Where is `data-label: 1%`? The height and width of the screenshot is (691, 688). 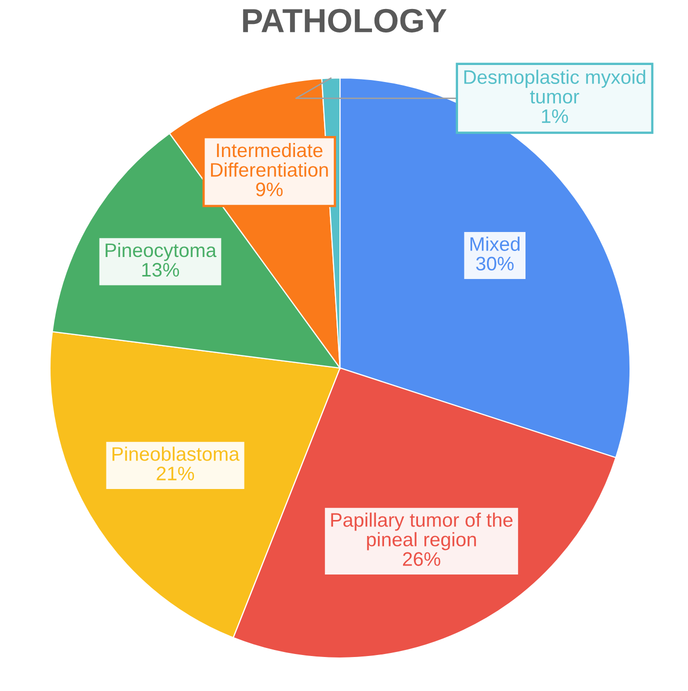
data-label: 1% is located at coordinates (555, 116).